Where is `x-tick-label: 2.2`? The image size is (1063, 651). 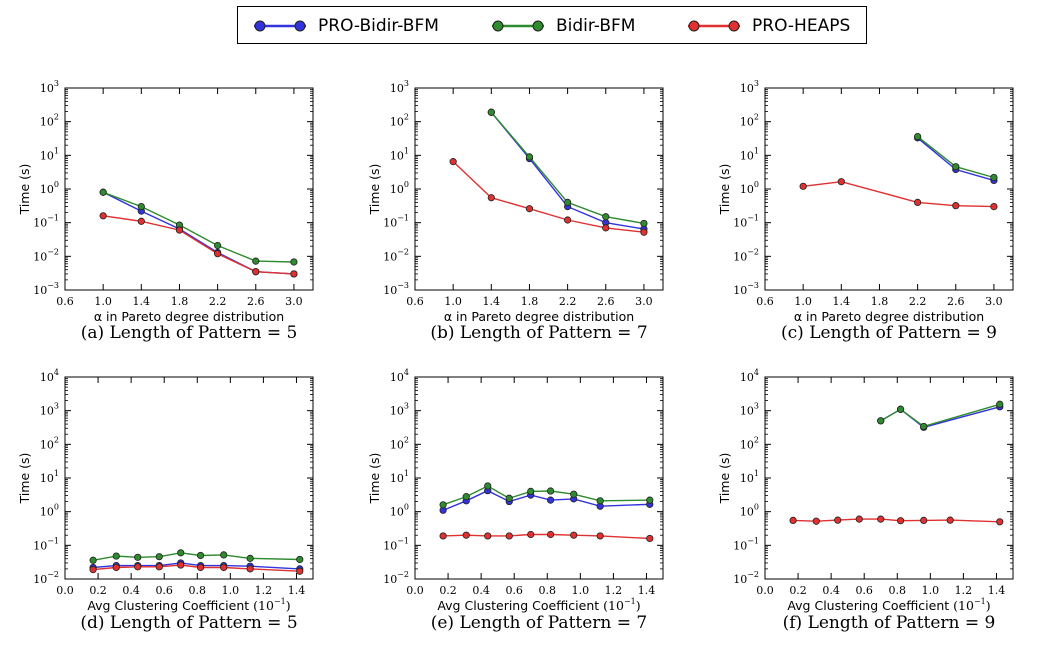 x-tick-label: 2.2 is located at coordinates (918, 301).